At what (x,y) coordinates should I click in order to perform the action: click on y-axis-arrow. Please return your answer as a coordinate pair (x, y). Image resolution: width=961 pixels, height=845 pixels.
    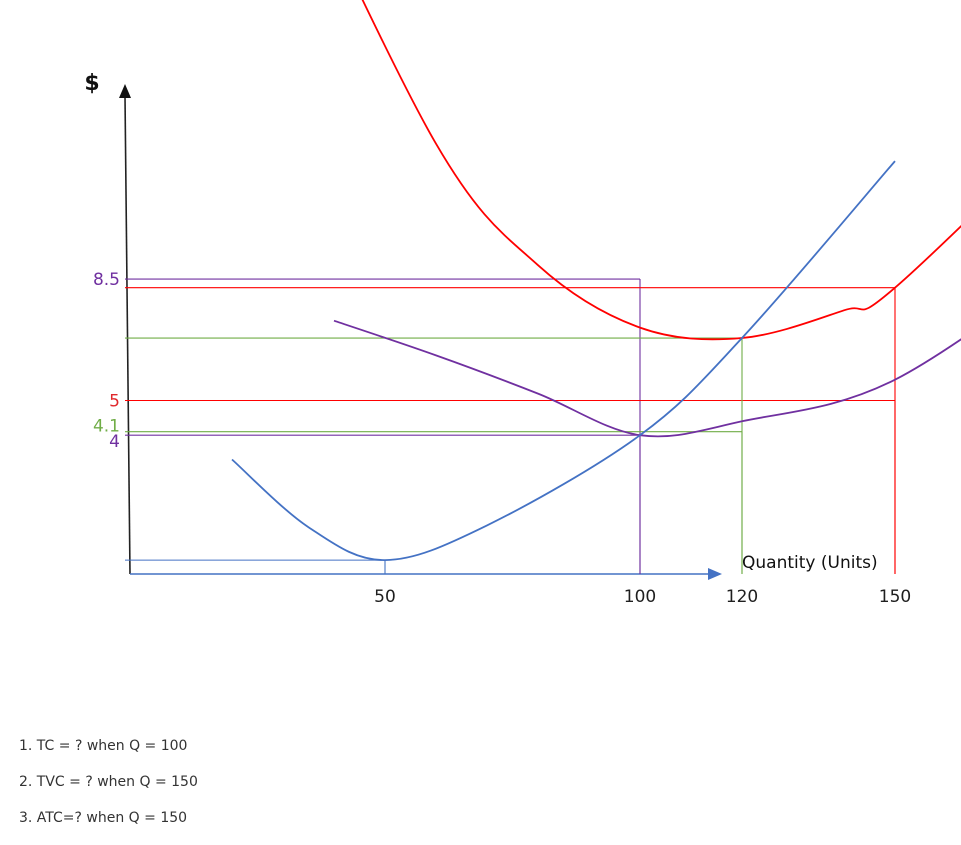
    Looking at the image, I should click on (125, 91).